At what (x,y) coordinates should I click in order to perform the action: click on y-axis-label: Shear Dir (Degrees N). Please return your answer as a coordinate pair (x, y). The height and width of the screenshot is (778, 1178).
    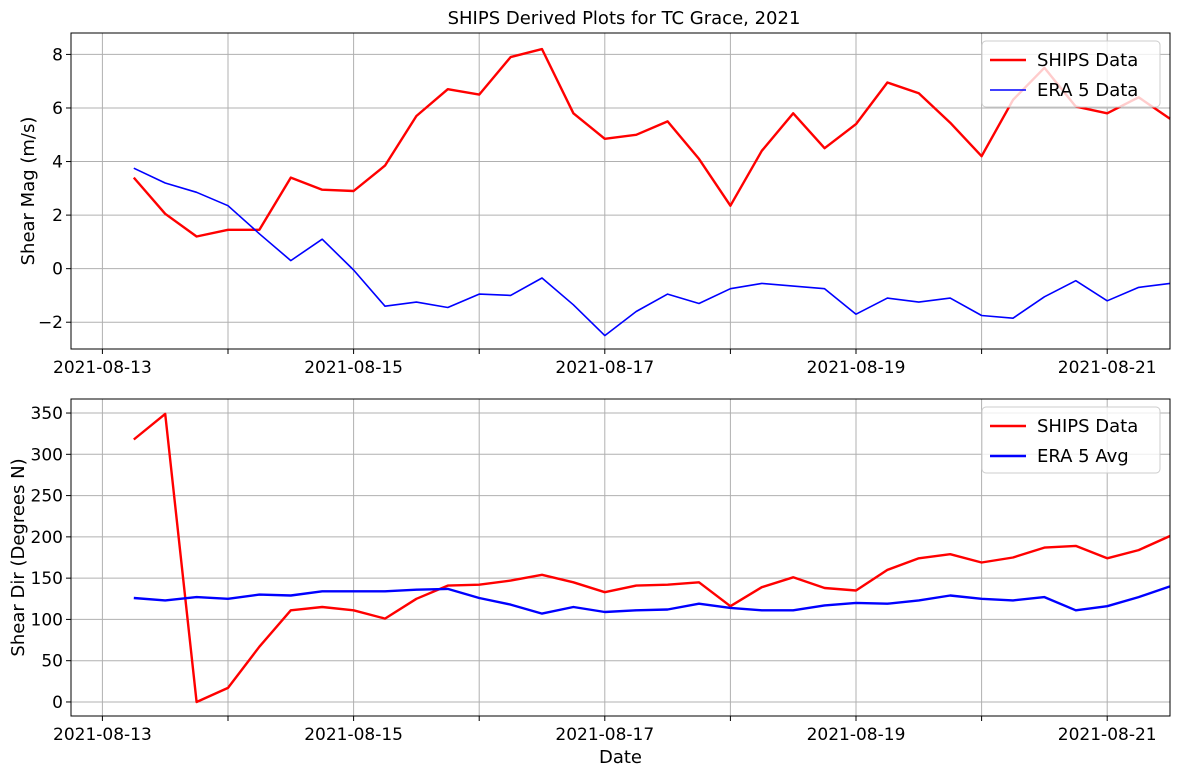
    Looking at the image, I should click on (18, 557).